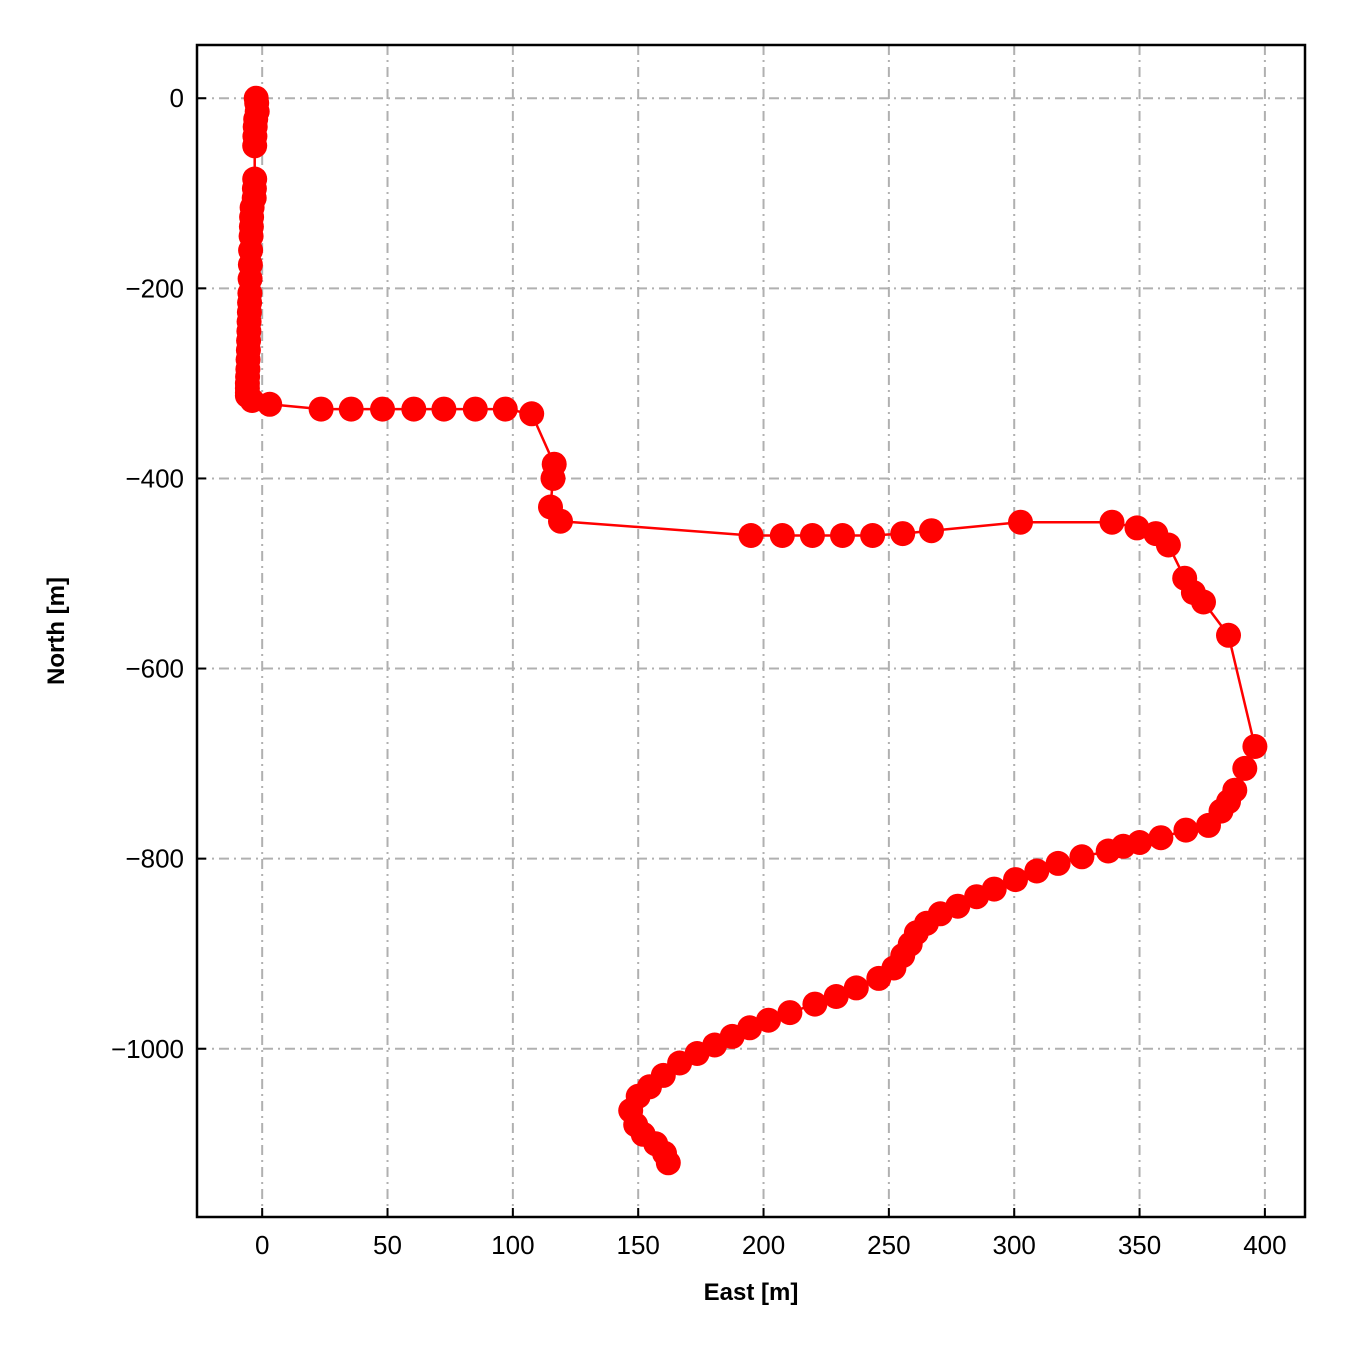  I want to click on x-tick-label: 350, so click(1139, 1245).